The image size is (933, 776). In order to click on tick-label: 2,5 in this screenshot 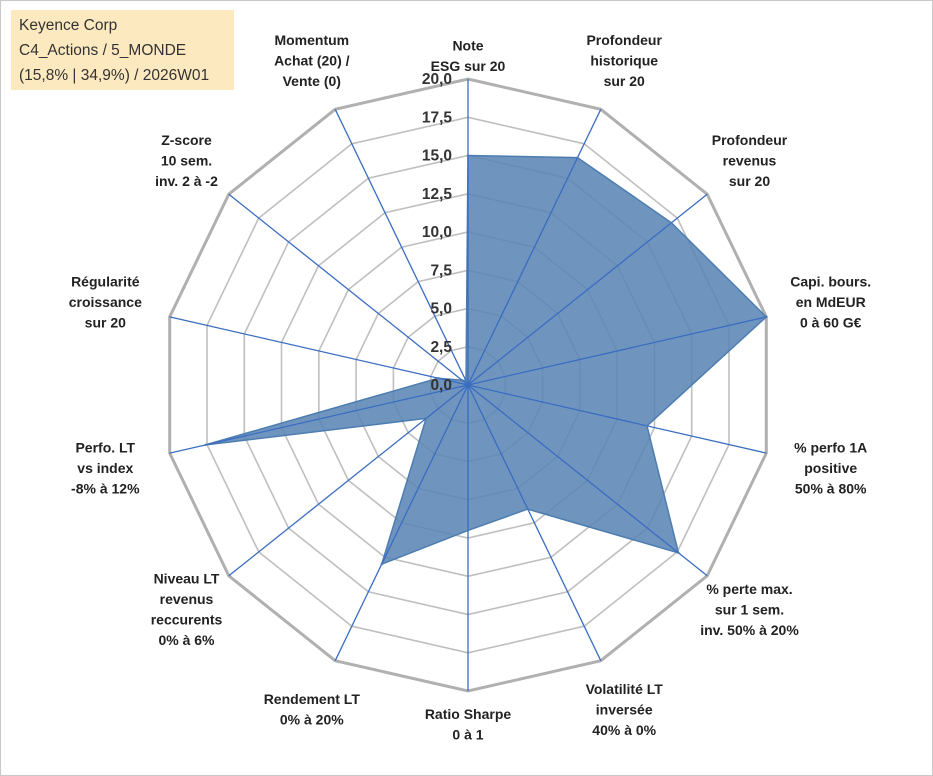, I will do `click(441, 347)`.